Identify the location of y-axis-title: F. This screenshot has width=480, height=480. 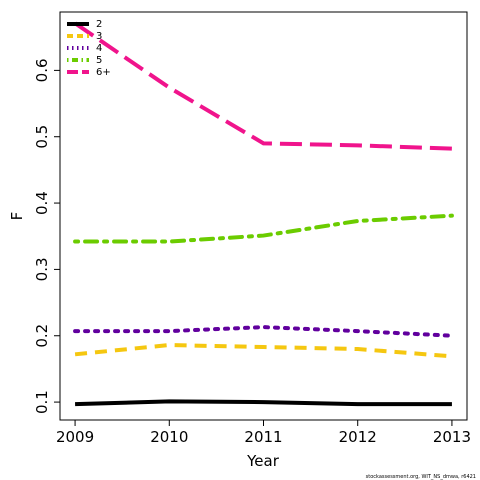
(17, 216).